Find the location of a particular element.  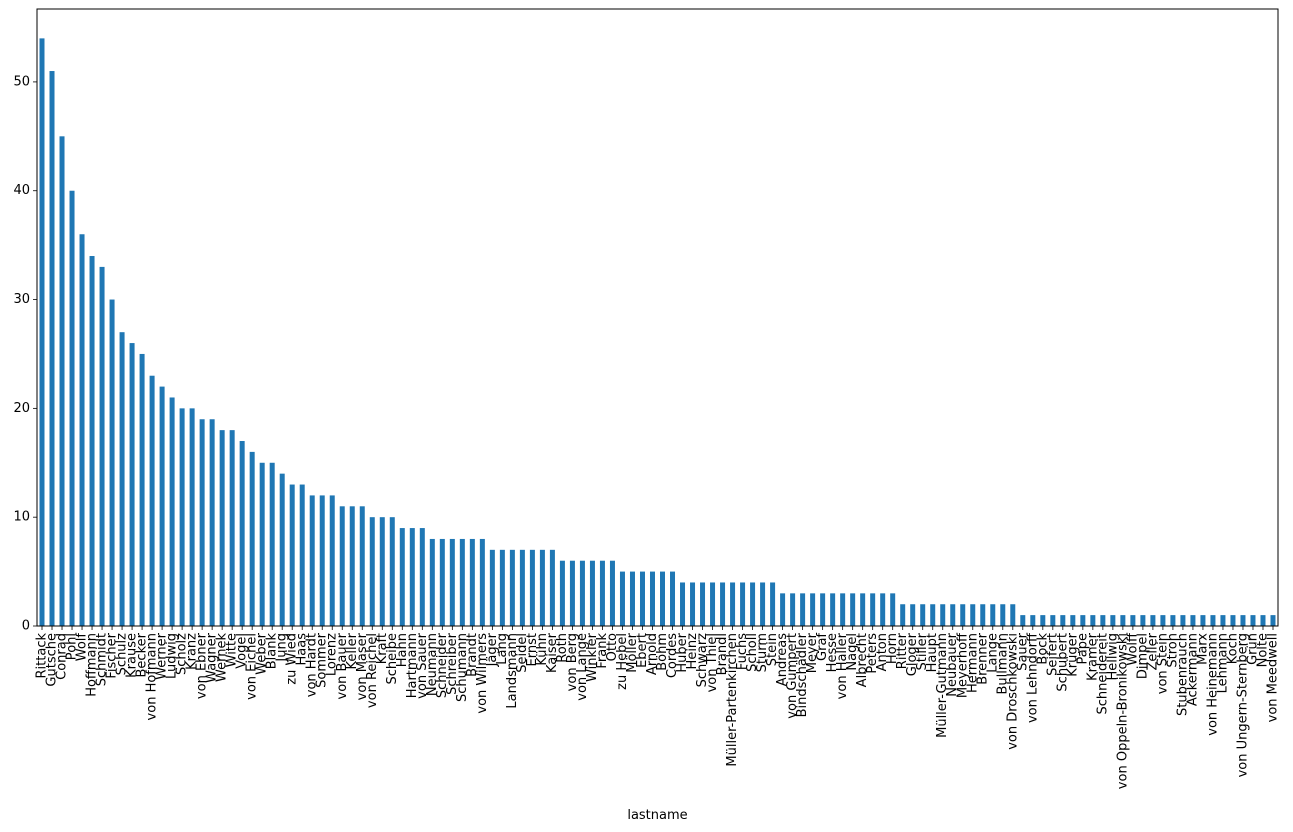

x-tick-label: Scholl is located at coordinates (752, 652).